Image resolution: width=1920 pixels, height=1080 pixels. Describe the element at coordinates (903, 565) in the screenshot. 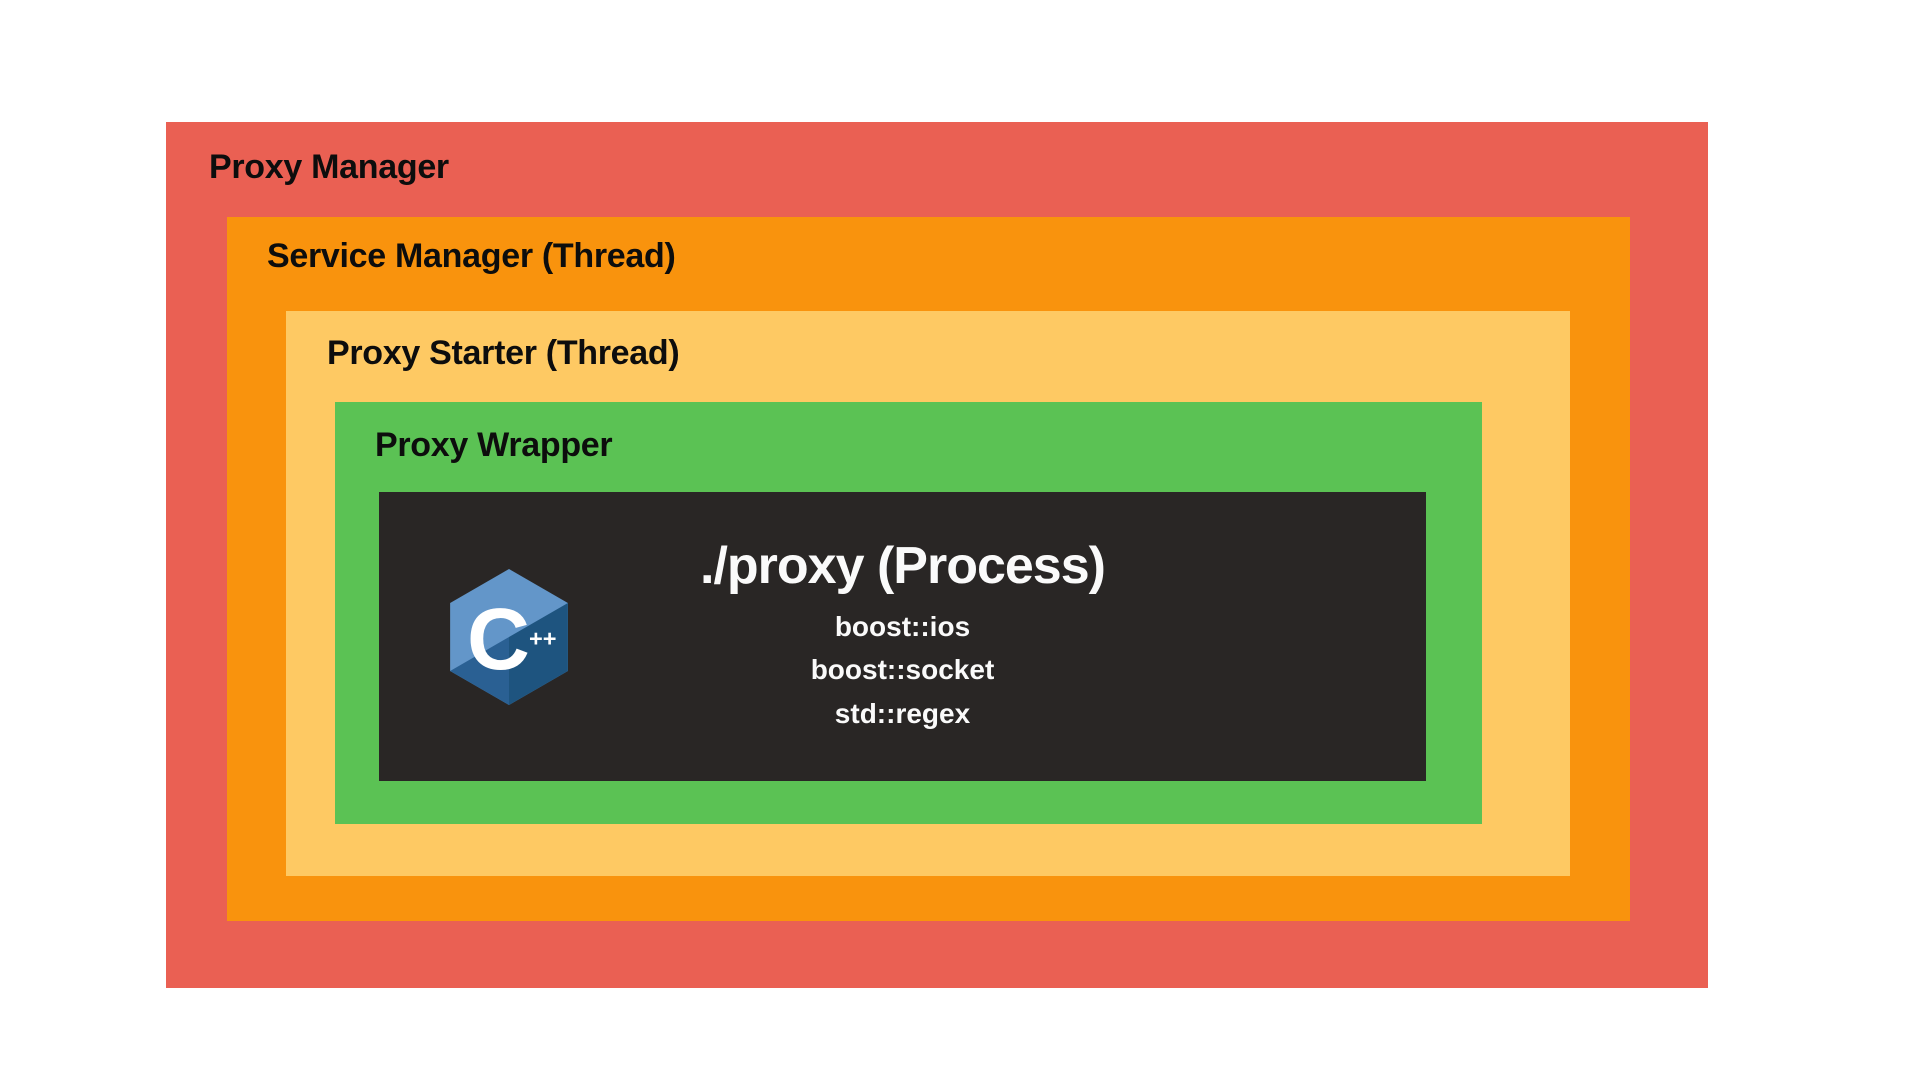

I see `process-title: ./proxy (Process)` at that location.